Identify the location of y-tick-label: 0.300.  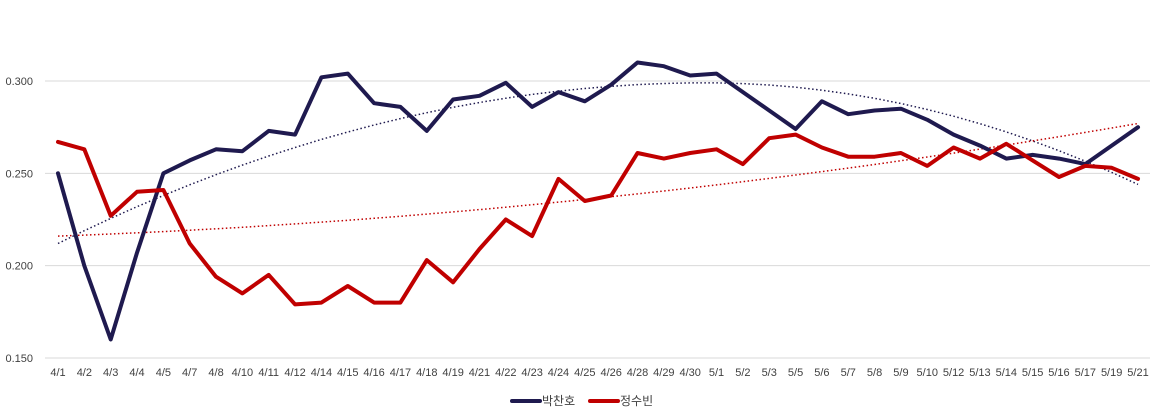
(19, 82).